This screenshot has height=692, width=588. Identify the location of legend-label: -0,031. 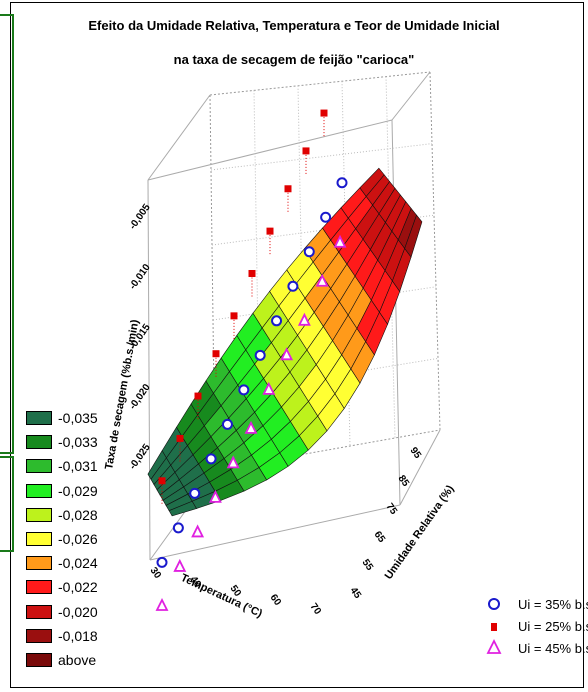
(78, 466).